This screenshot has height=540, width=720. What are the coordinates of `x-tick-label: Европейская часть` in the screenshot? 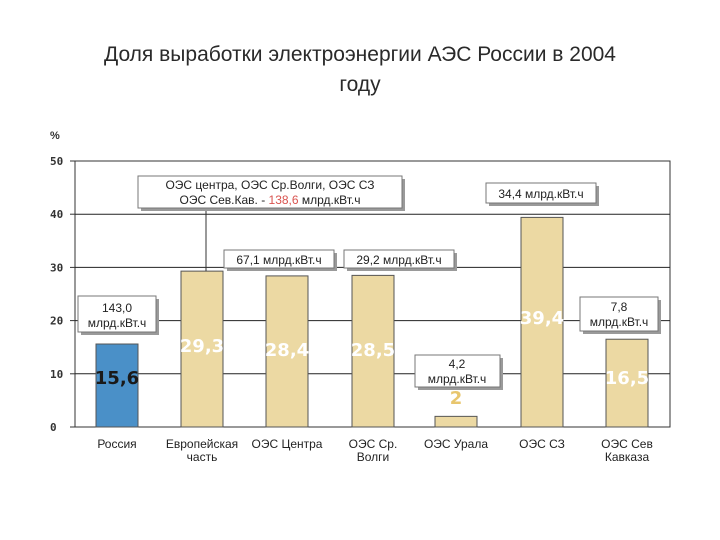 It's located at (202, 450).